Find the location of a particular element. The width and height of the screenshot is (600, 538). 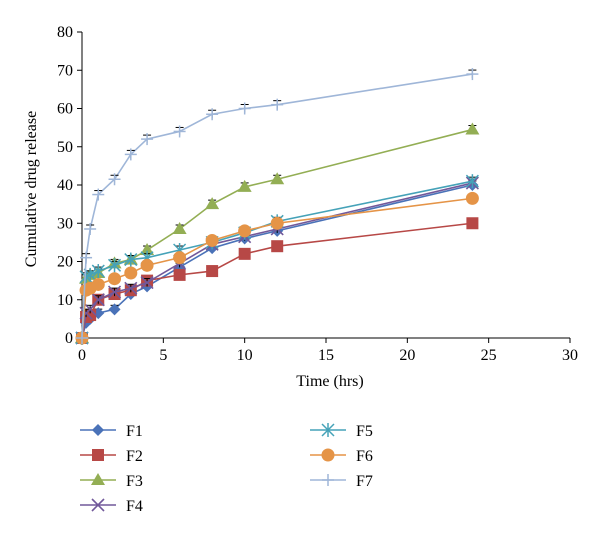

legend-marker-f2 is located at coordinates (98, 455).